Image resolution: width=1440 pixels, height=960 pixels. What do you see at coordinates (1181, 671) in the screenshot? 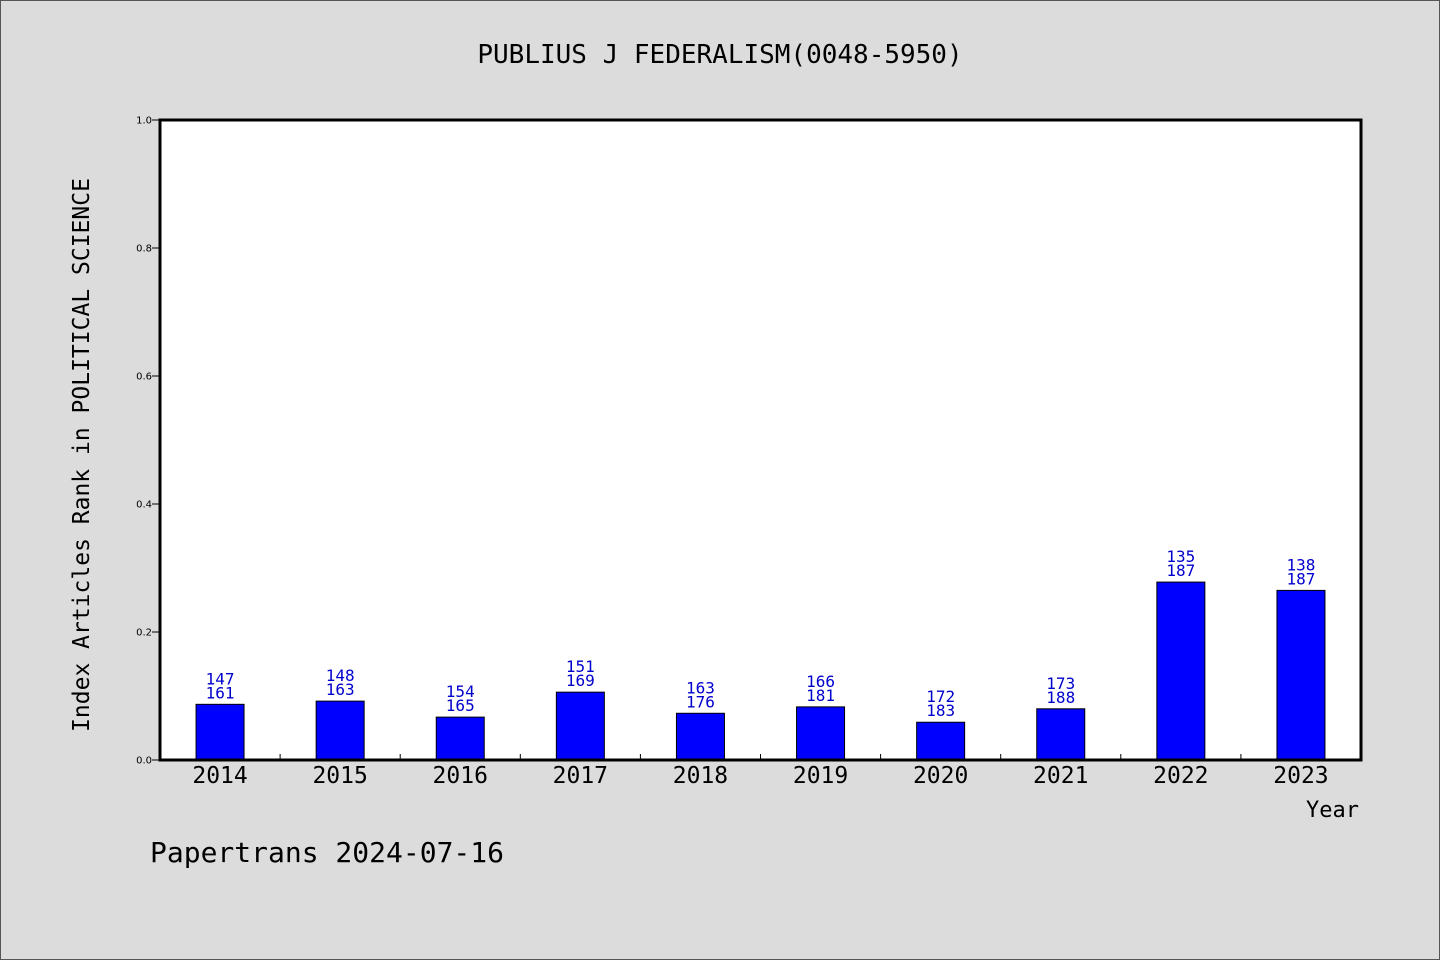
I see `bar-2022` at bounding box center [1181, 671].